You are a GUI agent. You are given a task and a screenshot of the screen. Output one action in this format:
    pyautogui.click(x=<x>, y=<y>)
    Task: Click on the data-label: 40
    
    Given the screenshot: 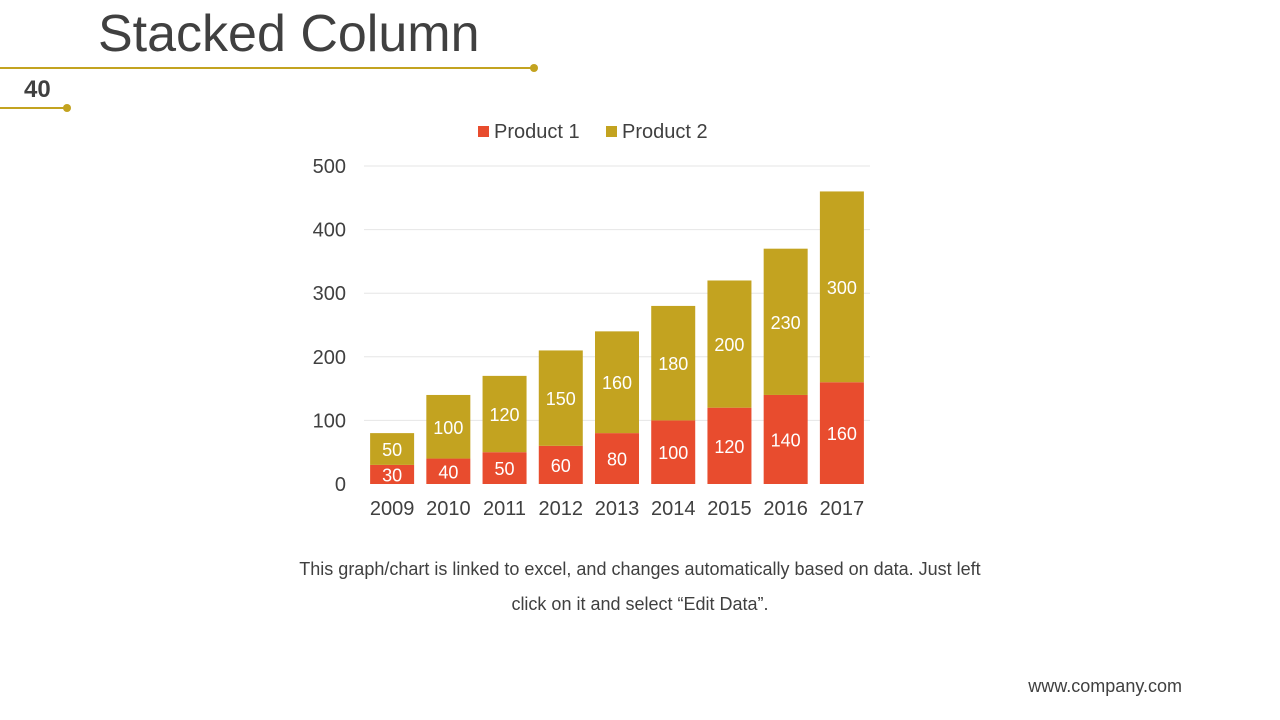 What is the action you would take?
    pyautogui.click(x=448, y=472)
    